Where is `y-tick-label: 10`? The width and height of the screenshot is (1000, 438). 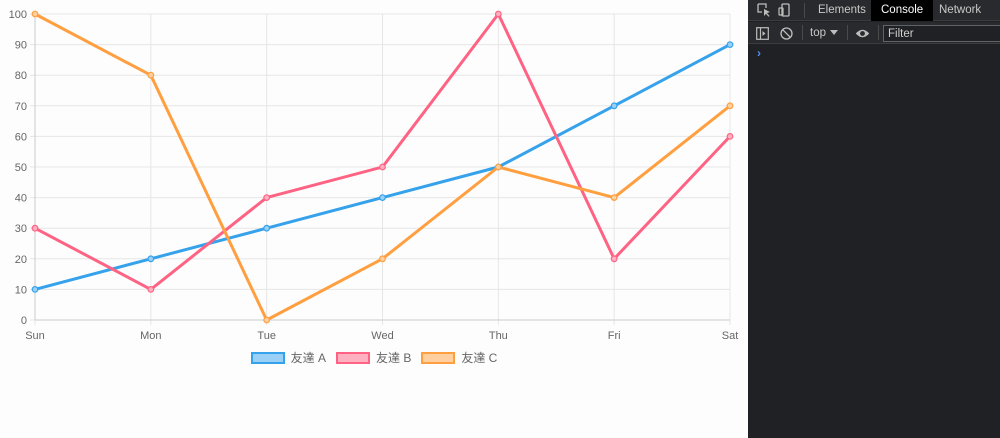 y-tick-label: 10 is located at coordinates (21, 290).